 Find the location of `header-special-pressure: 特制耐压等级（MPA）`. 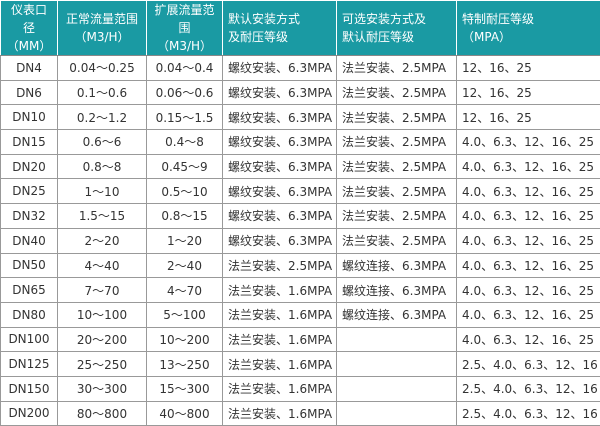

header-special-pressure: 特制耐压等级（MPA） is located at coordinates (528, 28).